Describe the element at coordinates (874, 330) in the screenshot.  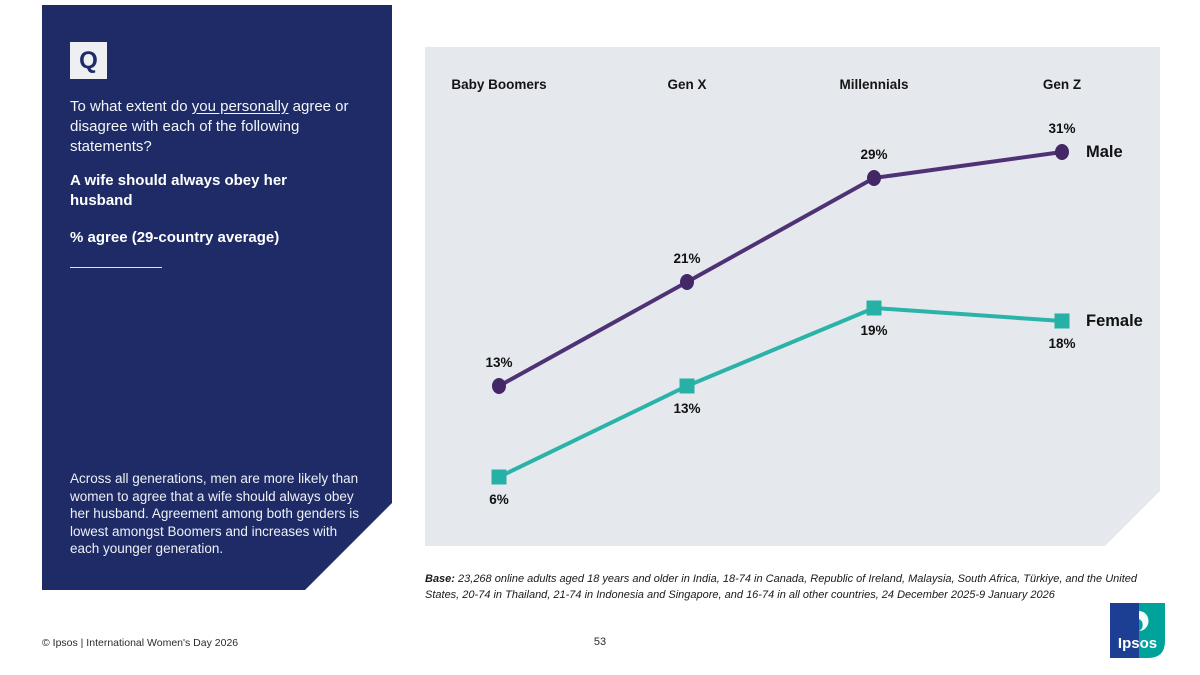
I see `female-value-label: 19%` at that location.